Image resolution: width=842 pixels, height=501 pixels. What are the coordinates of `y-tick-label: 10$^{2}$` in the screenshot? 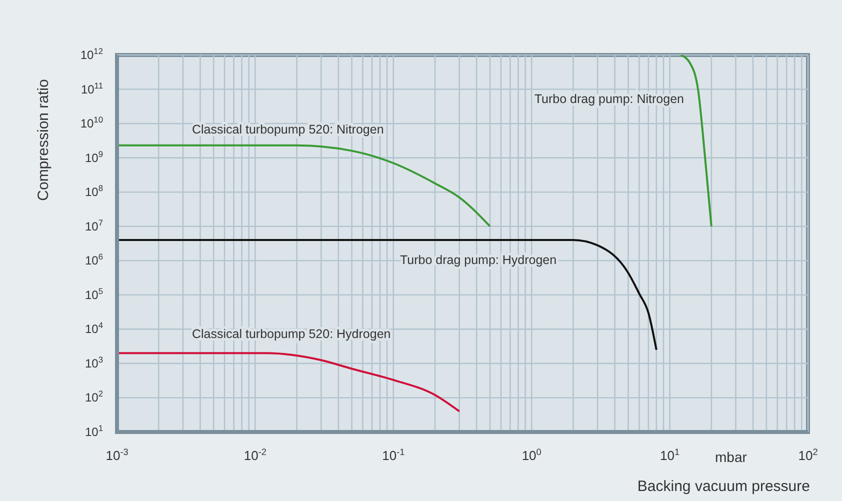 It's located at (94, 396).